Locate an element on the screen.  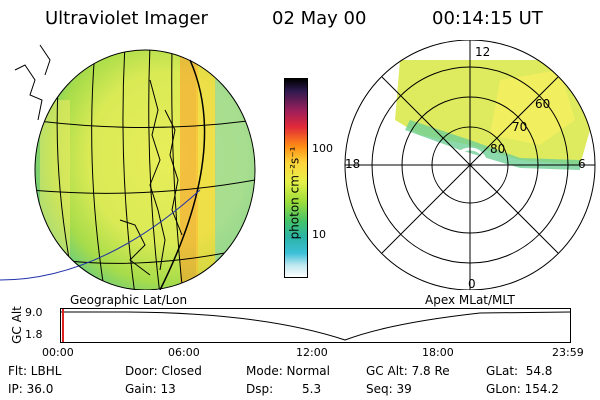
colorbar-tick-100: 100 is located at coordinates (322, 148).